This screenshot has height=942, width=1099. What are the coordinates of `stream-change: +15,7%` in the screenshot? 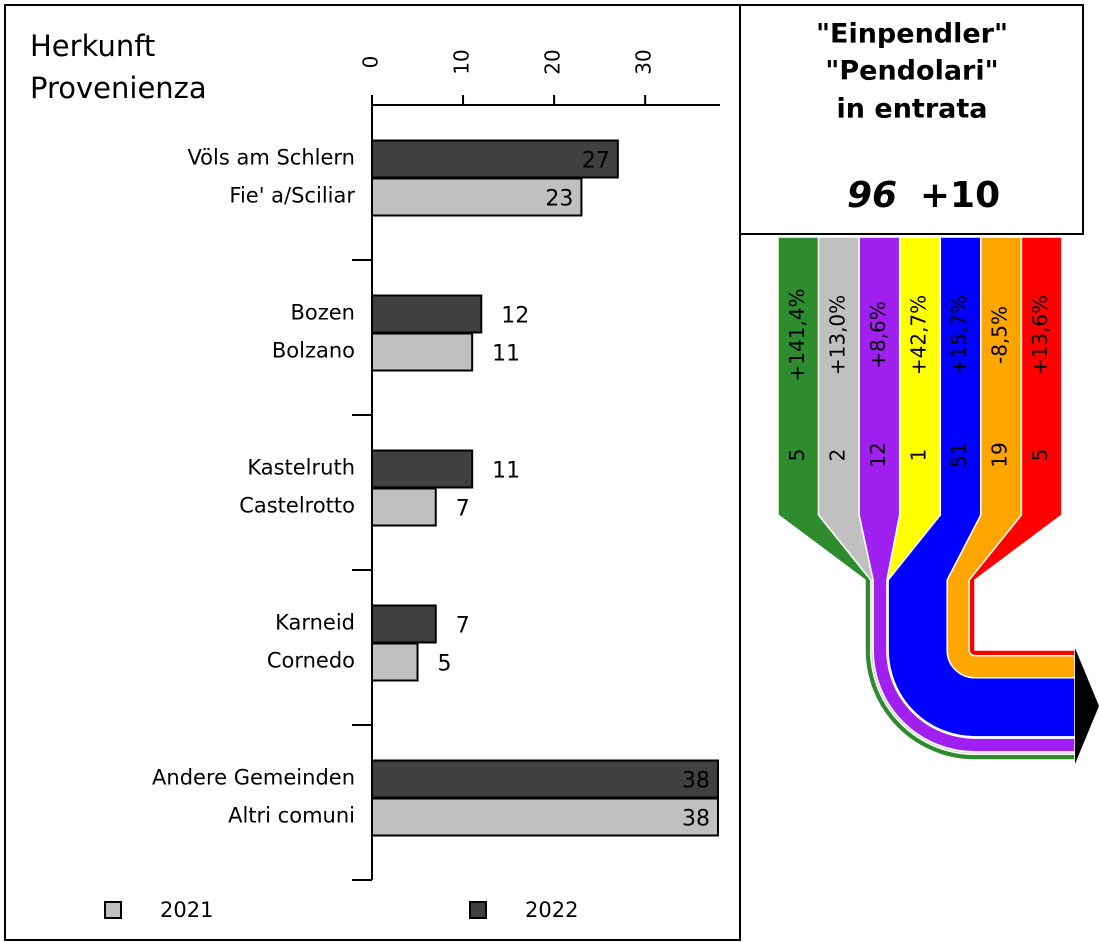 It's located at (959, 335).